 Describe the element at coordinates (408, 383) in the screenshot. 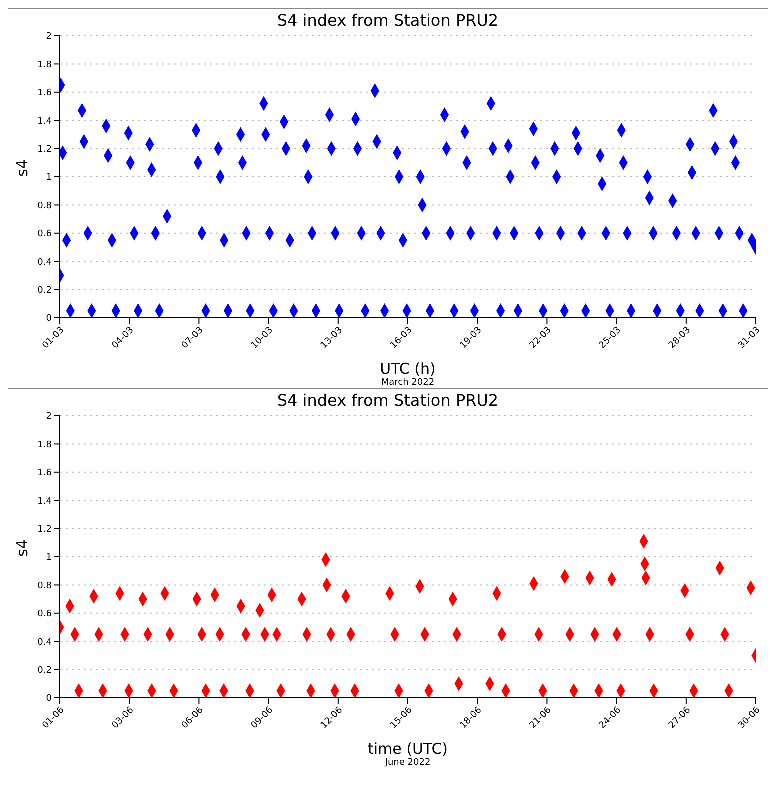

I see `text: March 2022` at that location.